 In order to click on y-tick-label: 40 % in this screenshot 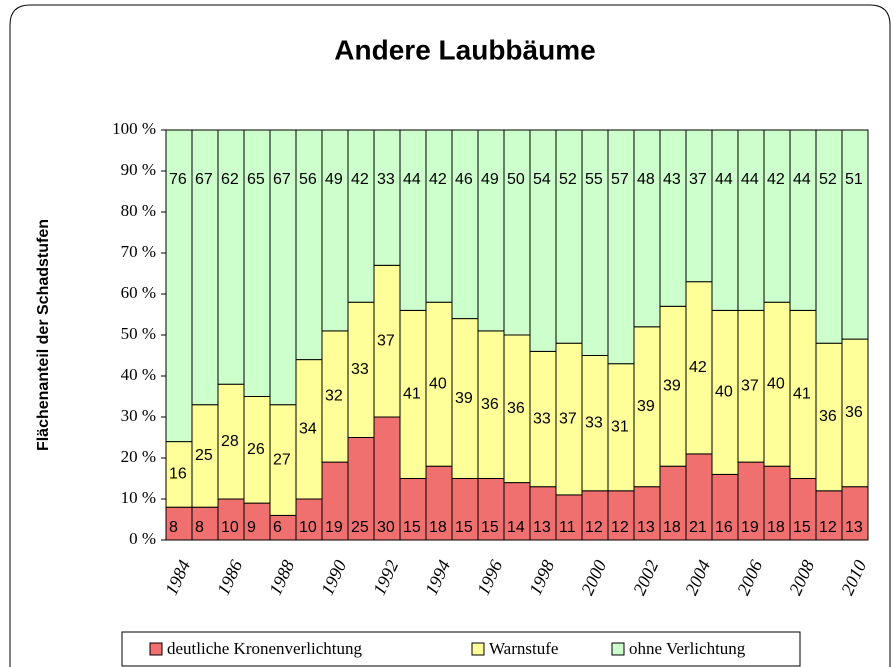, I will do `click(138, 374)`.